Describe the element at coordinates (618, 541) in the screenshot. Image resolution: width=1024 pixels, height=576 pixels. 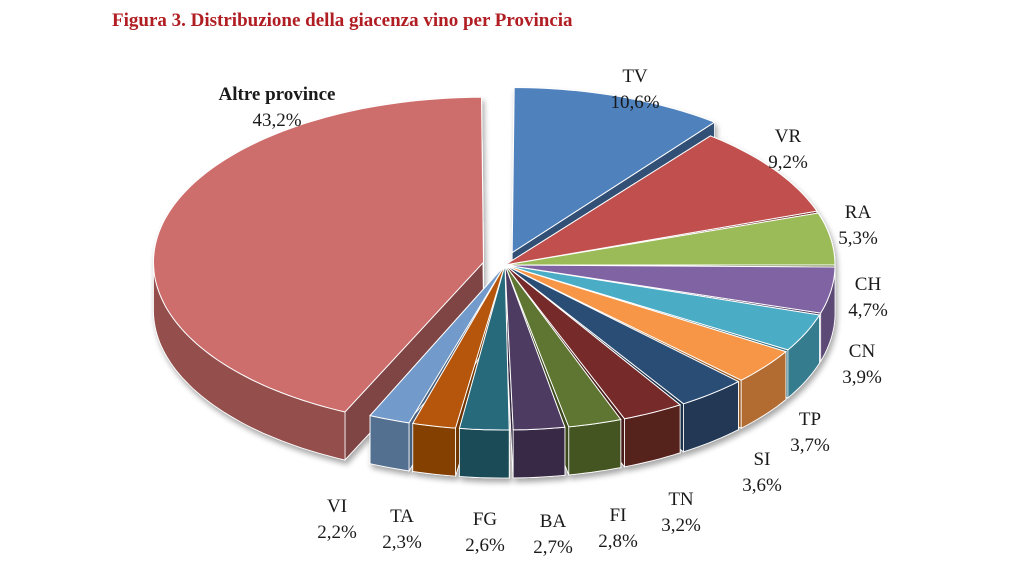
I see `label-value-fi: 2,8%` at that location.